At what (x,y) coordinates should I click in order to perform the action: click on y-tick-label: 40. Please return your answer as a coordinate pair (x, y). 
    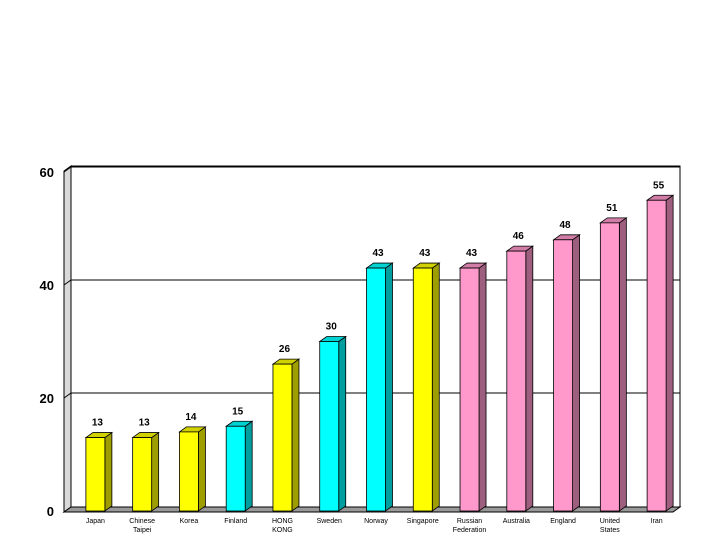
    Looking at the image, I should click on (47, 285).